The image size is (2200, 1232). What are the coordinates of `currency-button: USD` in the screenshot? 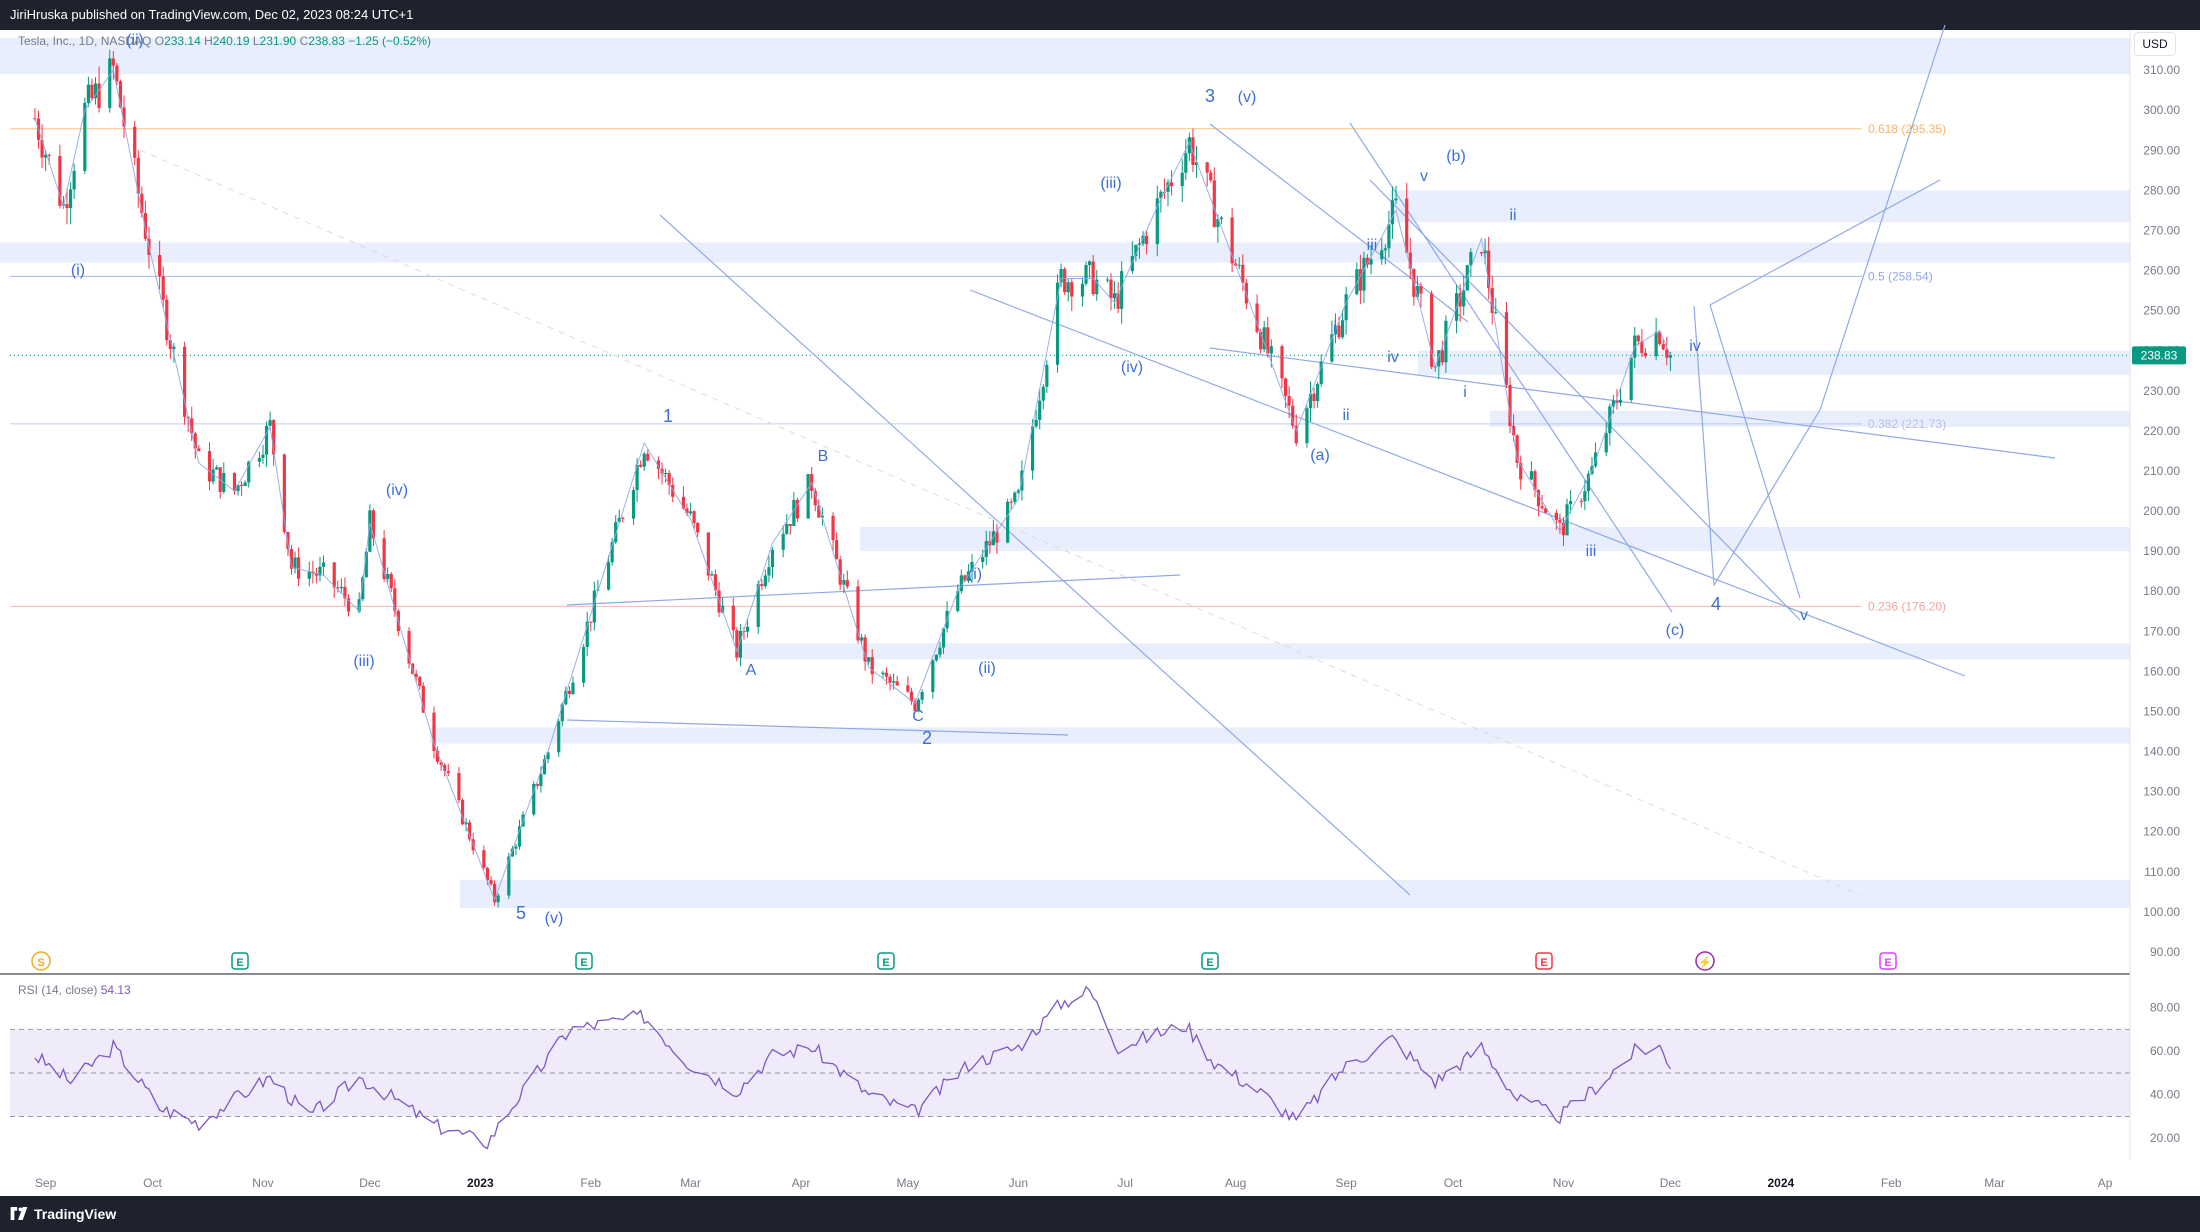 It's located at (2155, 44).